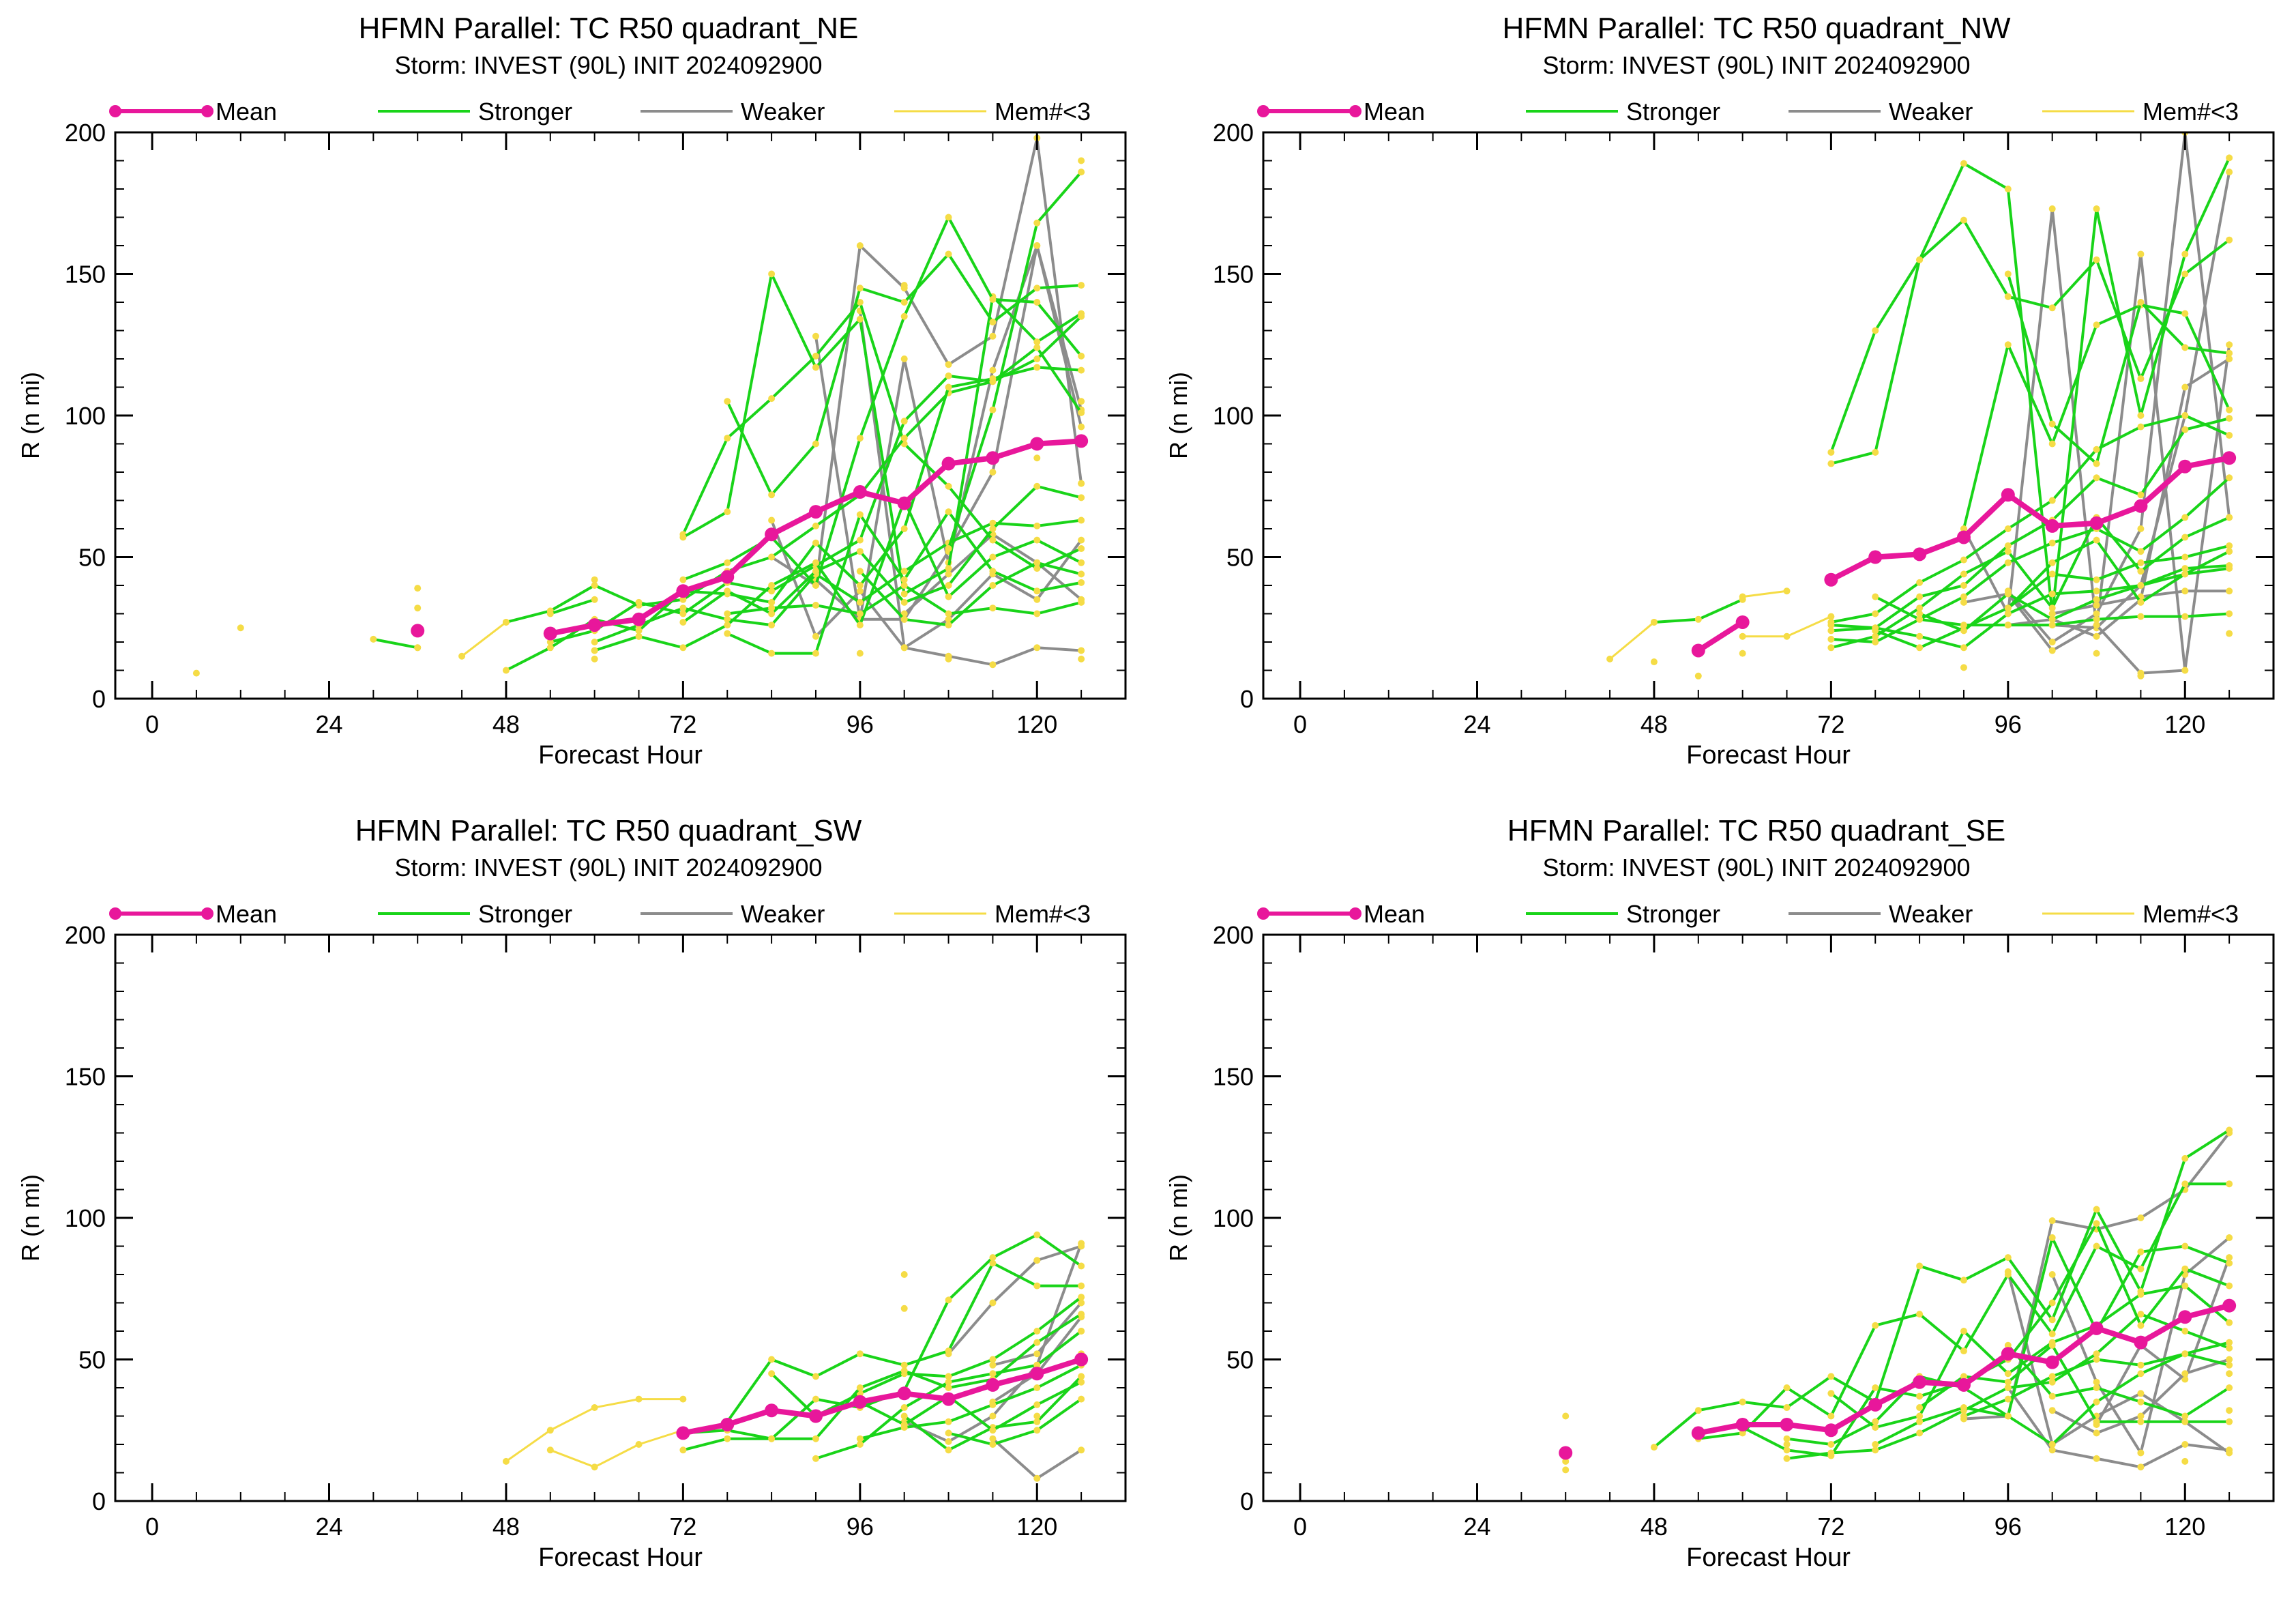  Describe the element at coordinates (1921, 406) in the screenshot. I see `plot-area` at that location.